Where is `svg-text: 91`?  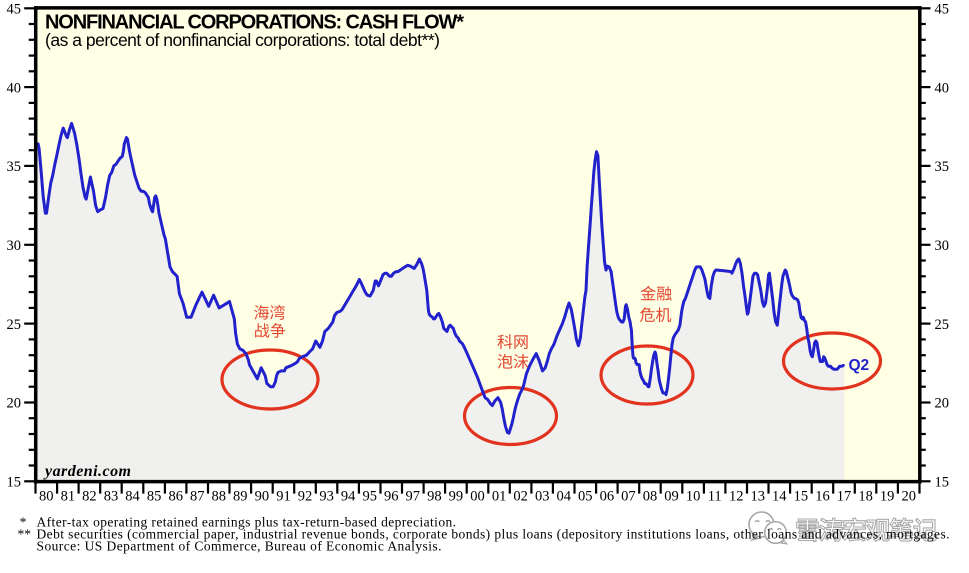
svg-text: 91 is located at coordinates (283, 496).